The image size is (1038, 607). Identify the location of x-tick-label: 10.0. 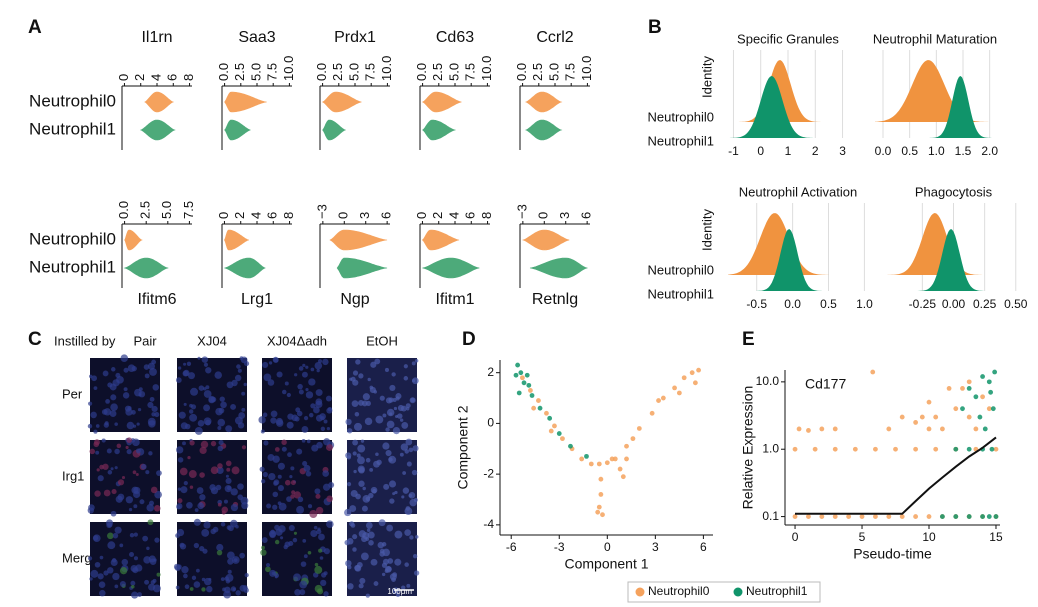
(586, 68).